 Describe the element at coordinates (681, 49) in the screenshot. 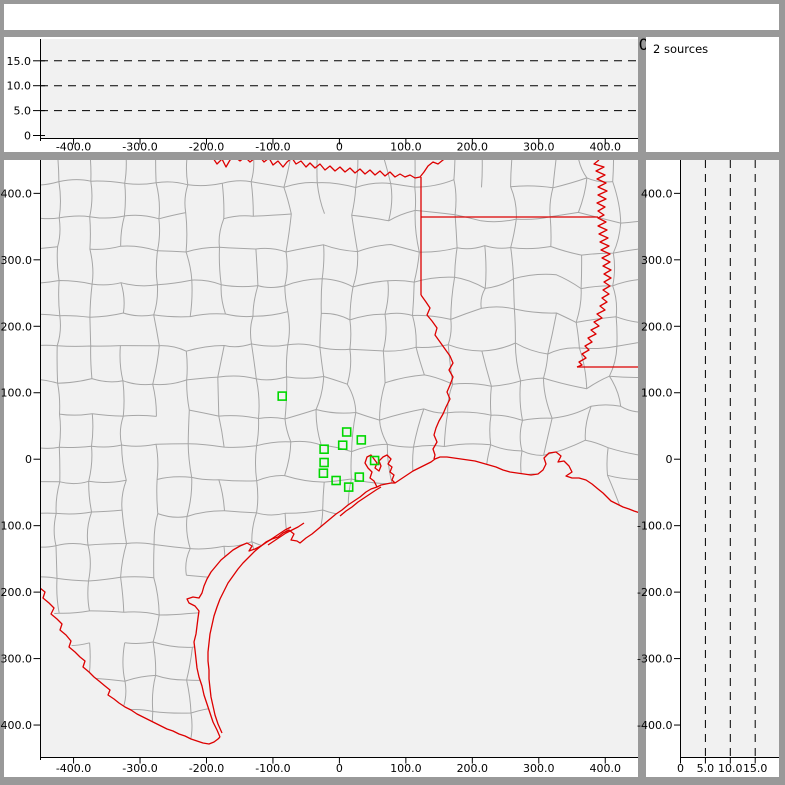

I see `sources-count-label: 2 sources` at that location.